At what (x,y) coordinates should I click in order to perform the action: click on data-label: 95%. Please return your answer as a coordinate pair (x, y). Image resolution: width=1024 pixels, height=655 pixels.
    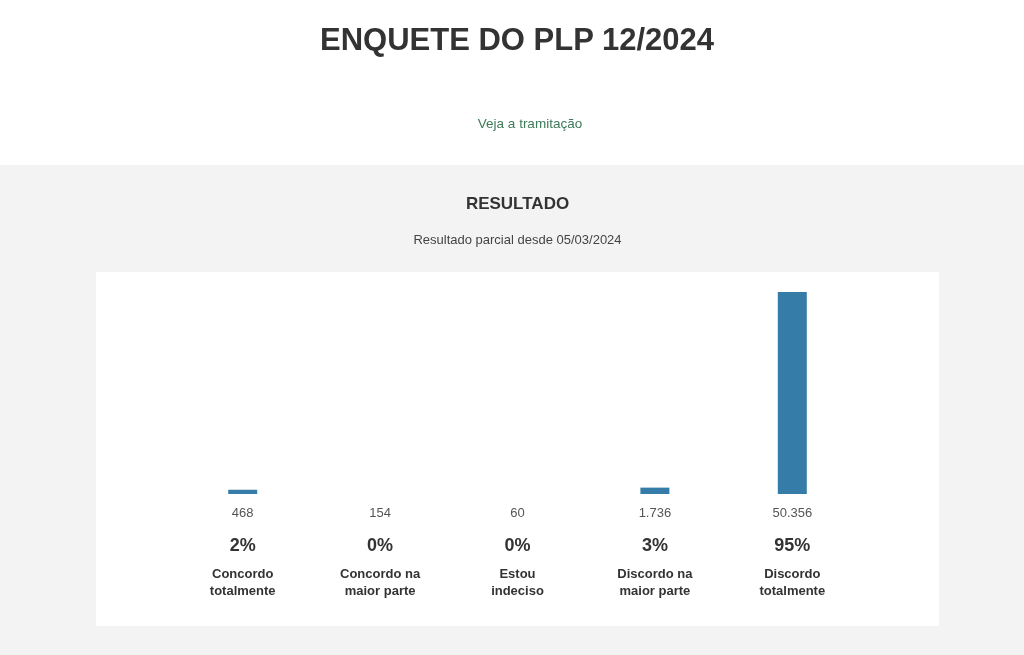
    Looking at the image, I should click on (792, 545).